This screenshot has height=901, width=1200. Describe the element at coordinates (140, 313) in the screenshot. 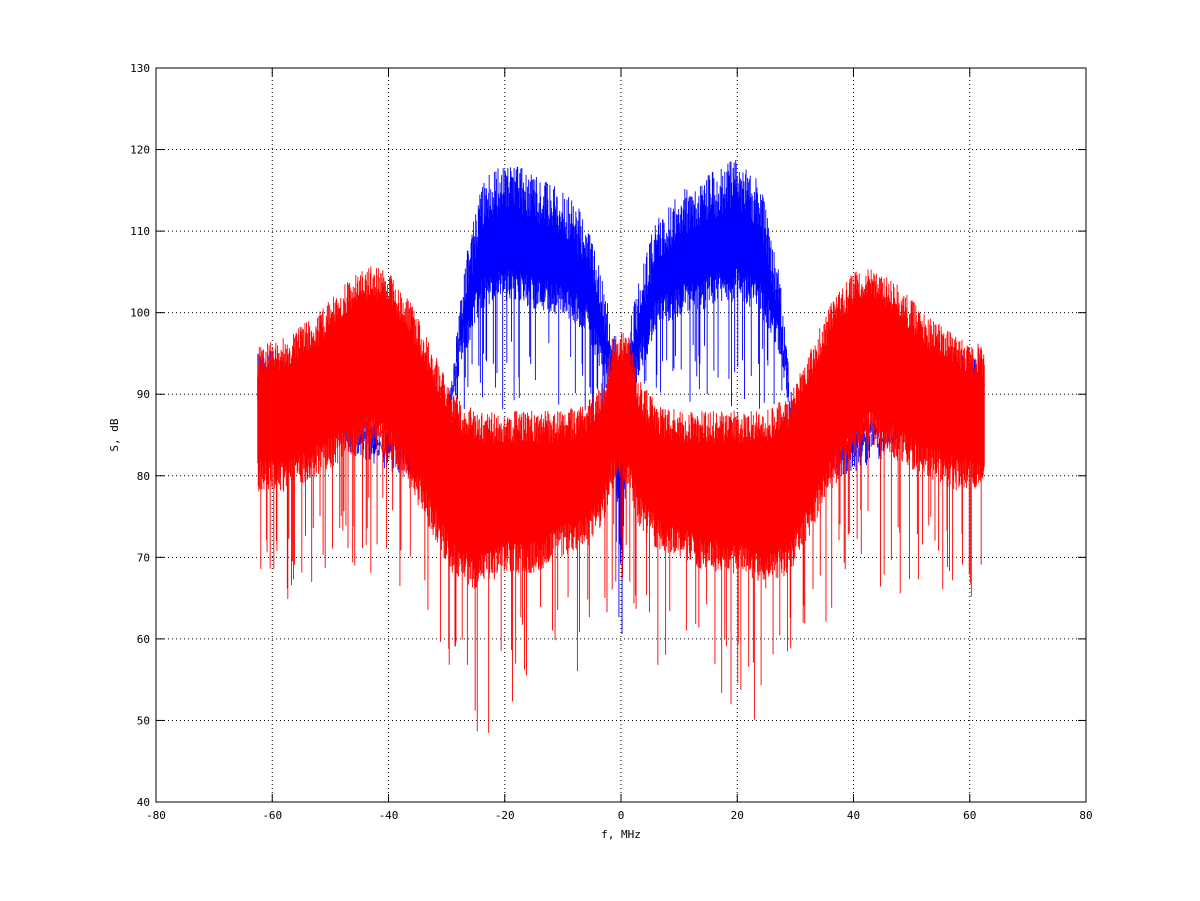

I see `y-tick-label: 100` at that location.